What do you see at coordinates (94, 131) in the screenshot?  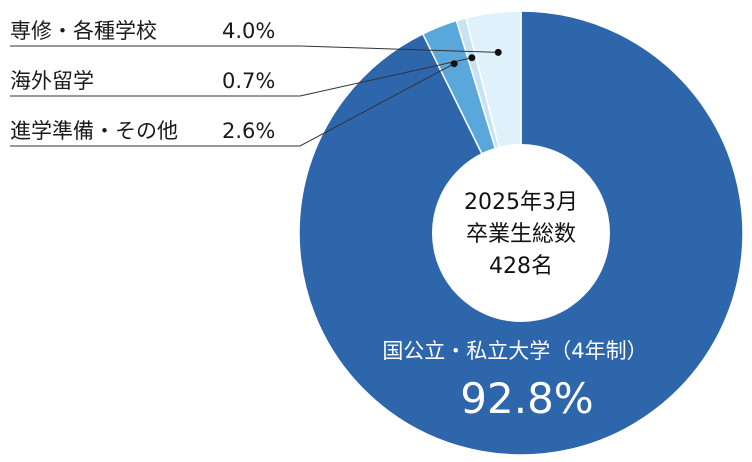 I see `label-shingaku-junbi: 進学準備・その他` at bounding box center [94, 131].